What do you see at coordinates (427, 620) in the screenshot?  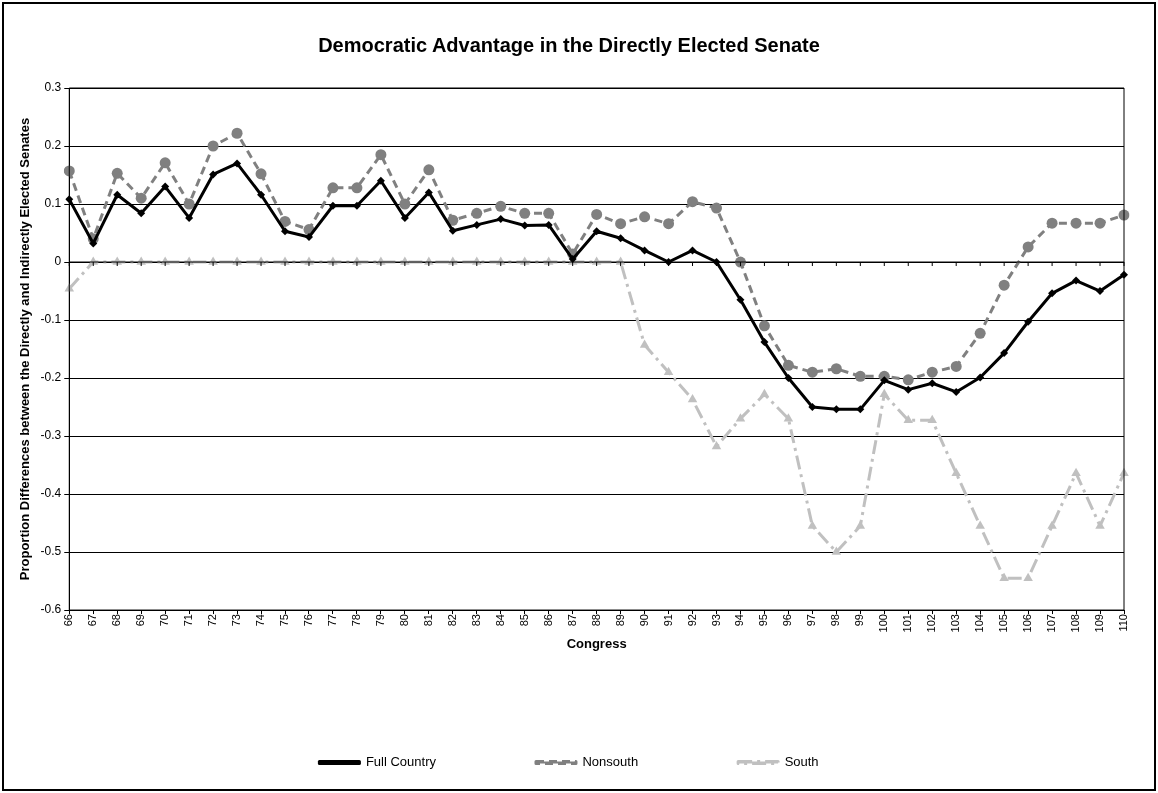 I see `x-tick-label: 81` at bounding box center [427, 620].